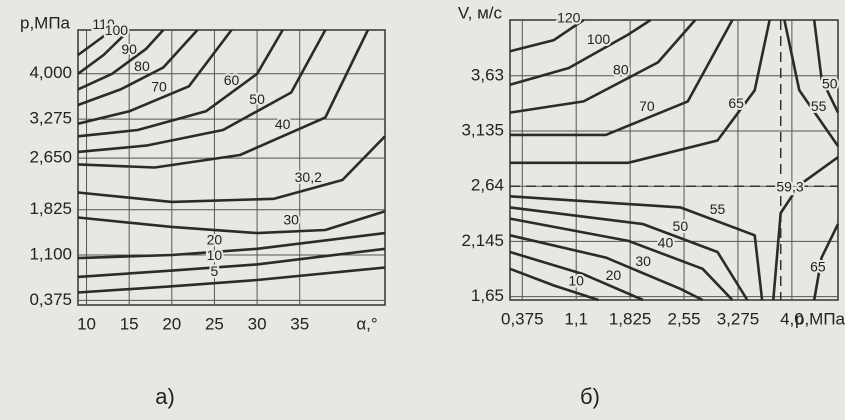  Describe the element at coordinates (86, 323) in the screenshot. I see `x-tick-label: 10` at that location.